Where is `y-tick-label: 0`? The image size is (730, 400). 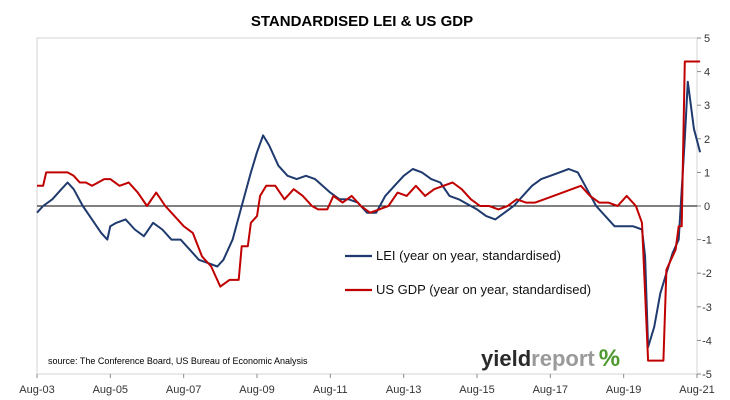
y-tick-label: 0 is located at coordinates (707, 207).